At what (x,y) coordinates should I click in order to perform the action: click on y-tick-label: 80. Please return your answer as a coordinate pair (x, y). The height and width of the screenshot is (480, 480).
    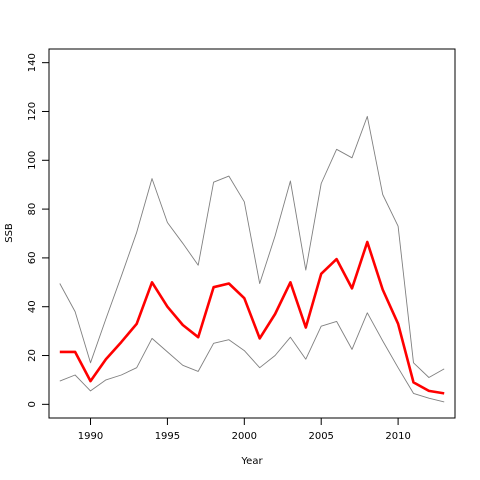
    Looking at the image, I should click on (32, 209).